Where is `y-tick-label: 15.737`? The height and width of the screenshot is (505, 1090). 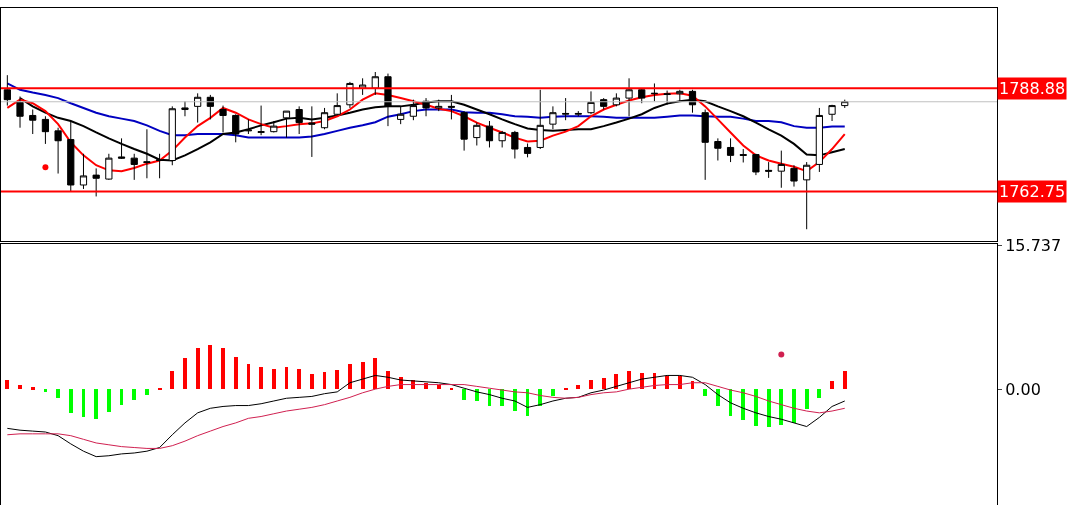 y-tick-label: 15.737 is located at coordinates (1033, 246).